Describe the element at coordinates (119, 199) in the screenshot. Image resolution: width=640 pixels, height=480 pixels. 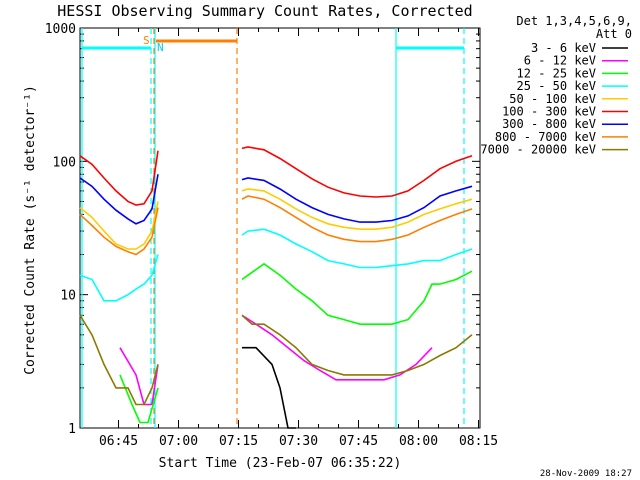
I see `series-line-6-seg0` at that location.